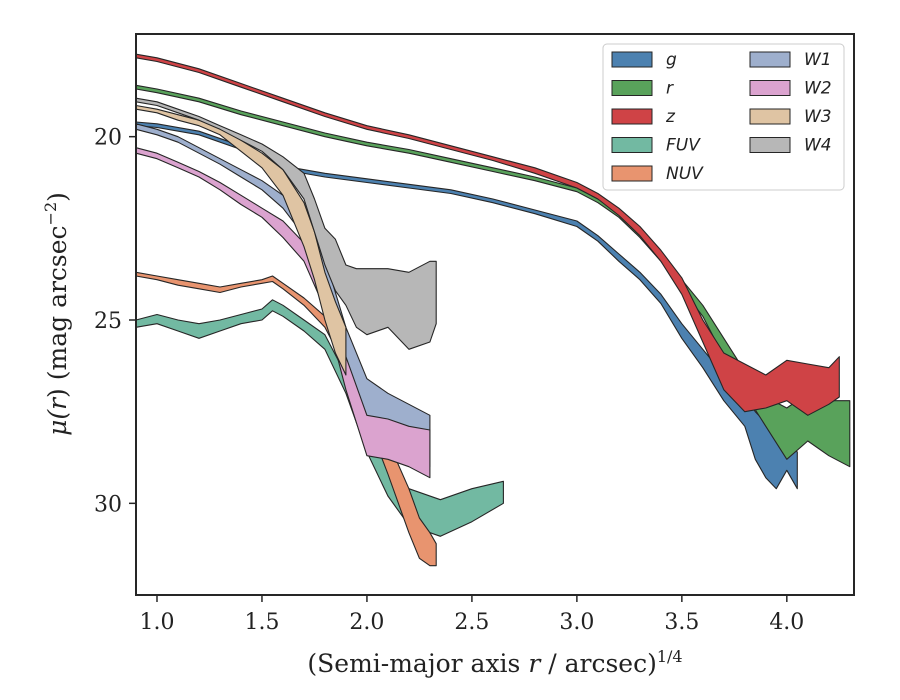 This screenshot has height=700, width=900. Describe the element at coordinates (632, 59) in the screenshot. I see `legend-swatch-g` at that location.